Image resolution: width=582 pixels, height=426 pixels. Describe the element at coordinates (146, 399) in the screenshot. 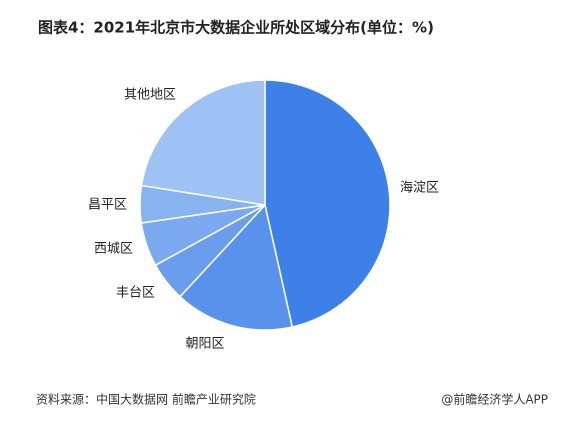

I see `source: 资料来源：中国大数据网 前瞻产业研究院` at that location.